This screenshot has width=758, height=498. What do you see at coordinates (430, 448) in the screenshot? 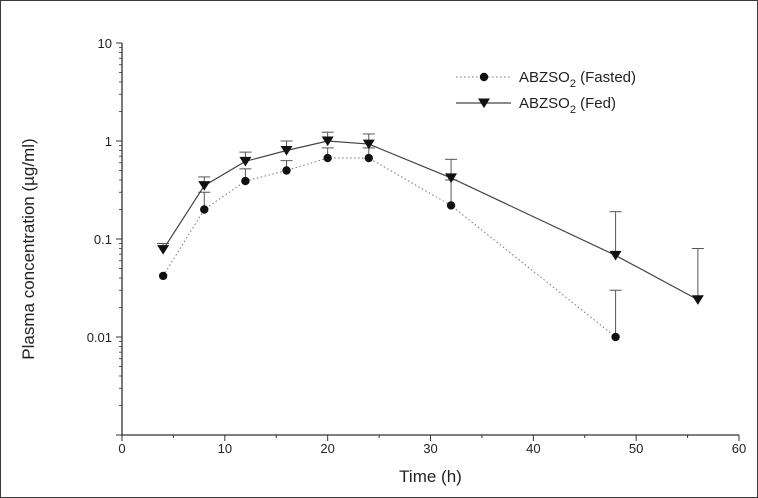
I see `x-tick-label: 30` at bounding box center [430, 448].